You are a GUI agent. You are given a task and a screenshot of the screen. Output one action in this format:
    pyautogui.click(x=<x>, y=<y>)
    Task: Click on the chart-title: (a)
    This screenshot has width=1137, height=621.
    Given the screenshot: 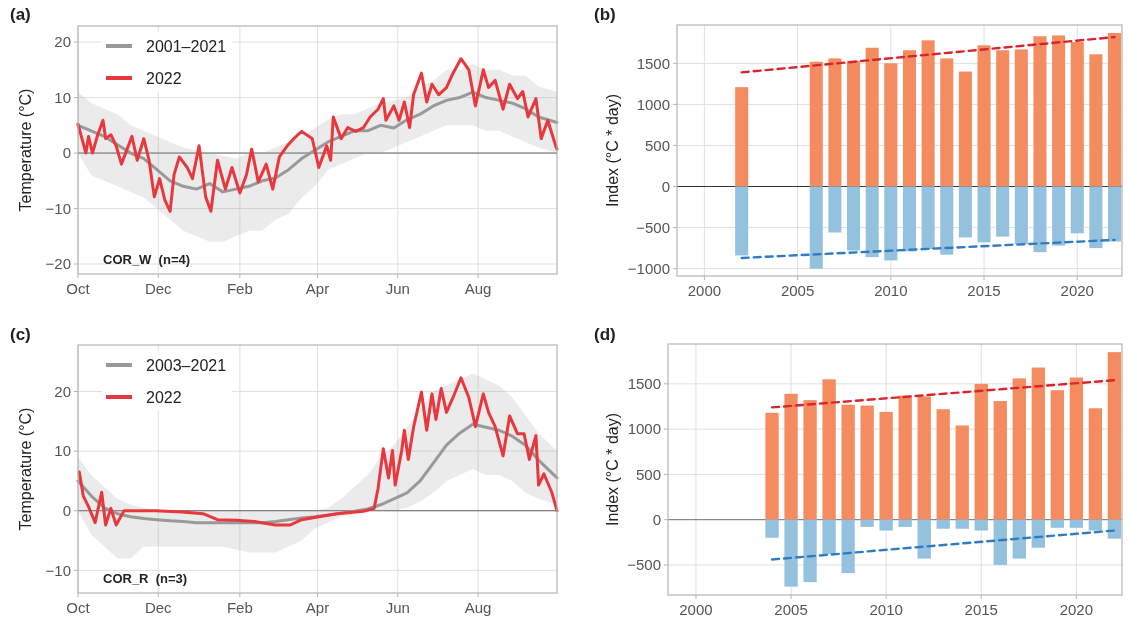 What is the action you would take?
    pyautogui.click(x=20, y=14)
    